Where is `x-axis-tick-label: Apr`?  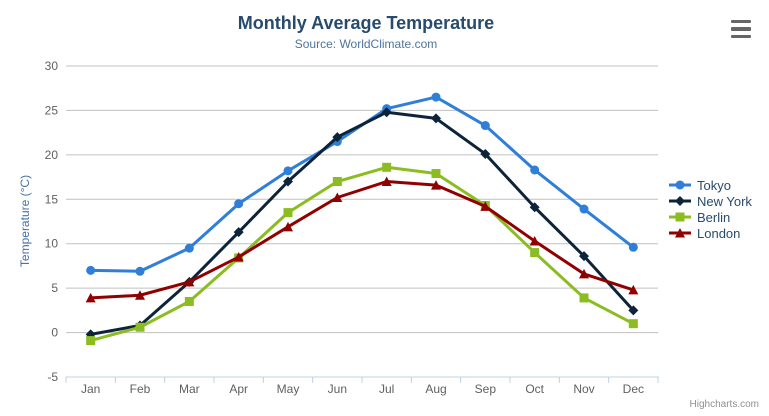
x-axis-tick-label: Apr is located at coordinates (238, 389).